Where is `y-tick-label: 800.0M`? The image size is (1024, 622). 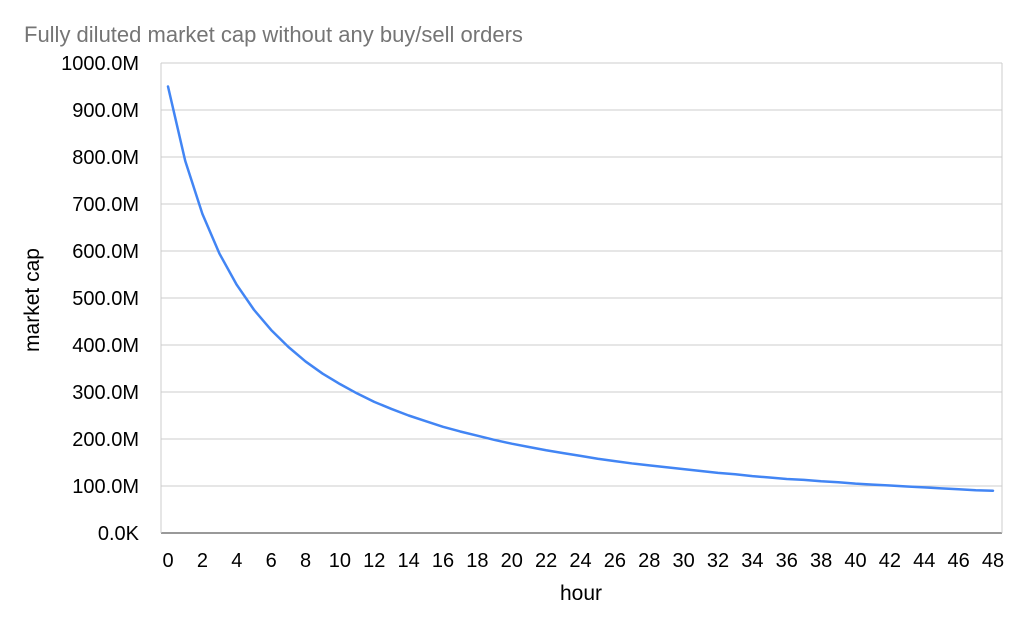
y-tick-label: 800.0M is located at coordinates (105, 158).